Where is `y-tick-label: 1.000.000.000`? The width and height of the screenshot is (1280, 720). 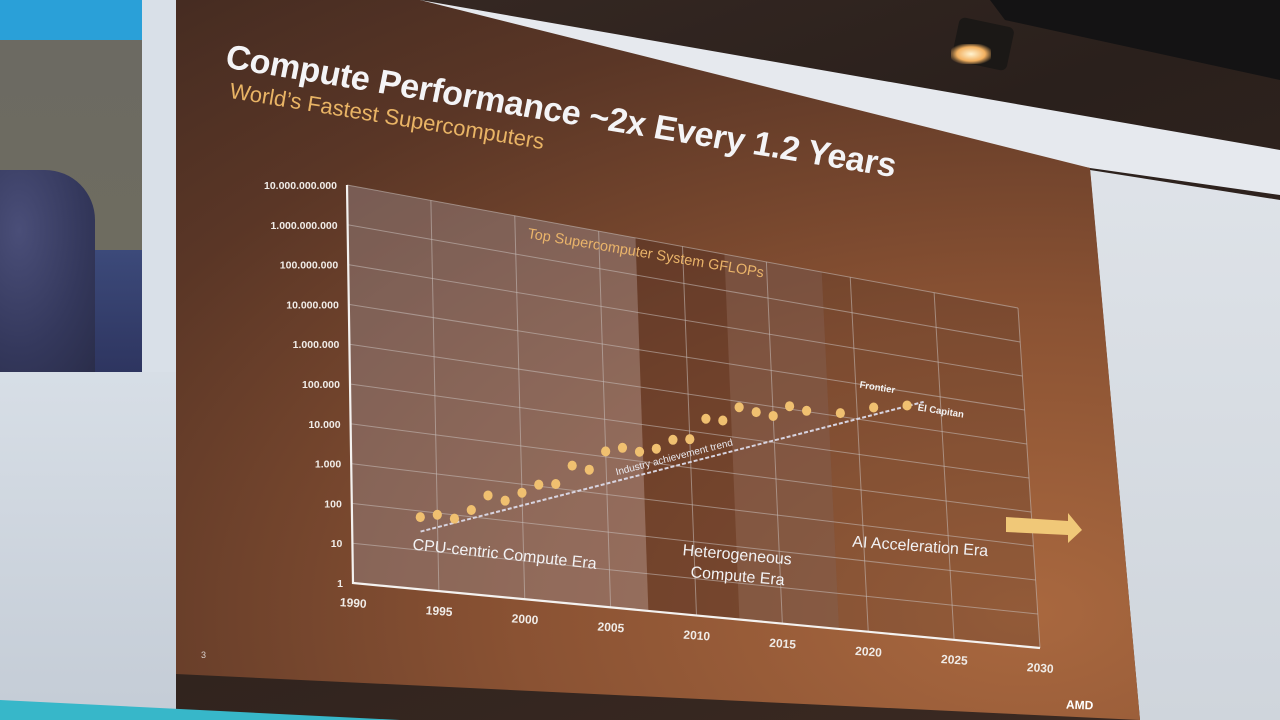 y-tick-label: 1.000.000.000 is located at coordinates (303, 226).